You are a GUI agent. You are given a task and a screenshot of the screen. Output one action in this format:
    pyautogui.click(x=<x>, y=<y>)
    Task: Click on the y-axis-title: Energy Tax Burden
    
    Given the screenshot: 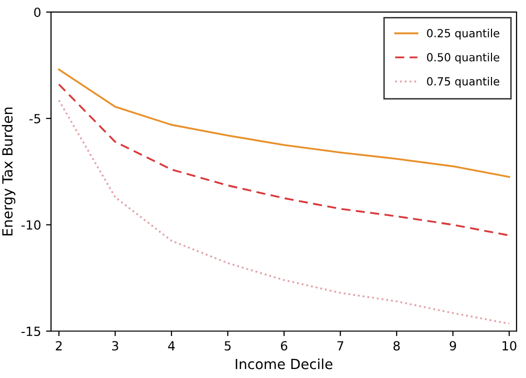 What is the action you would take?
    pyautogui.click(x=9, y=172)
    